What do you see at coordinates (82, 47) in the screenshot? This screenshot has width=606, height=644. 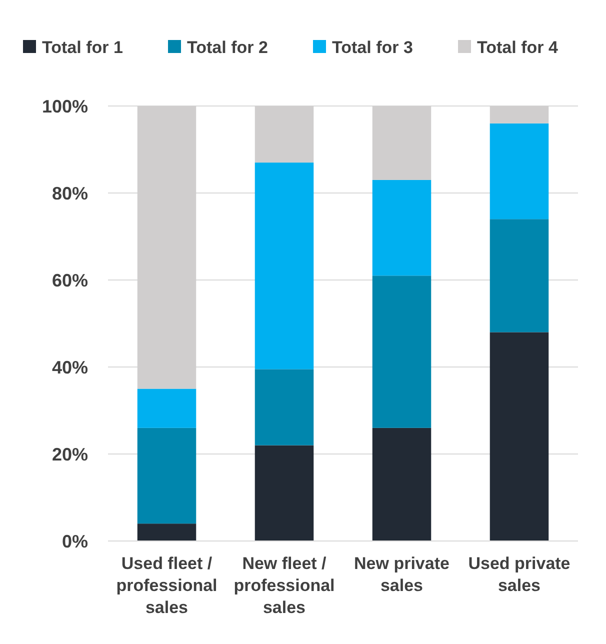 I see `legend-label: Total for 1` at bounding box center [82, 47].